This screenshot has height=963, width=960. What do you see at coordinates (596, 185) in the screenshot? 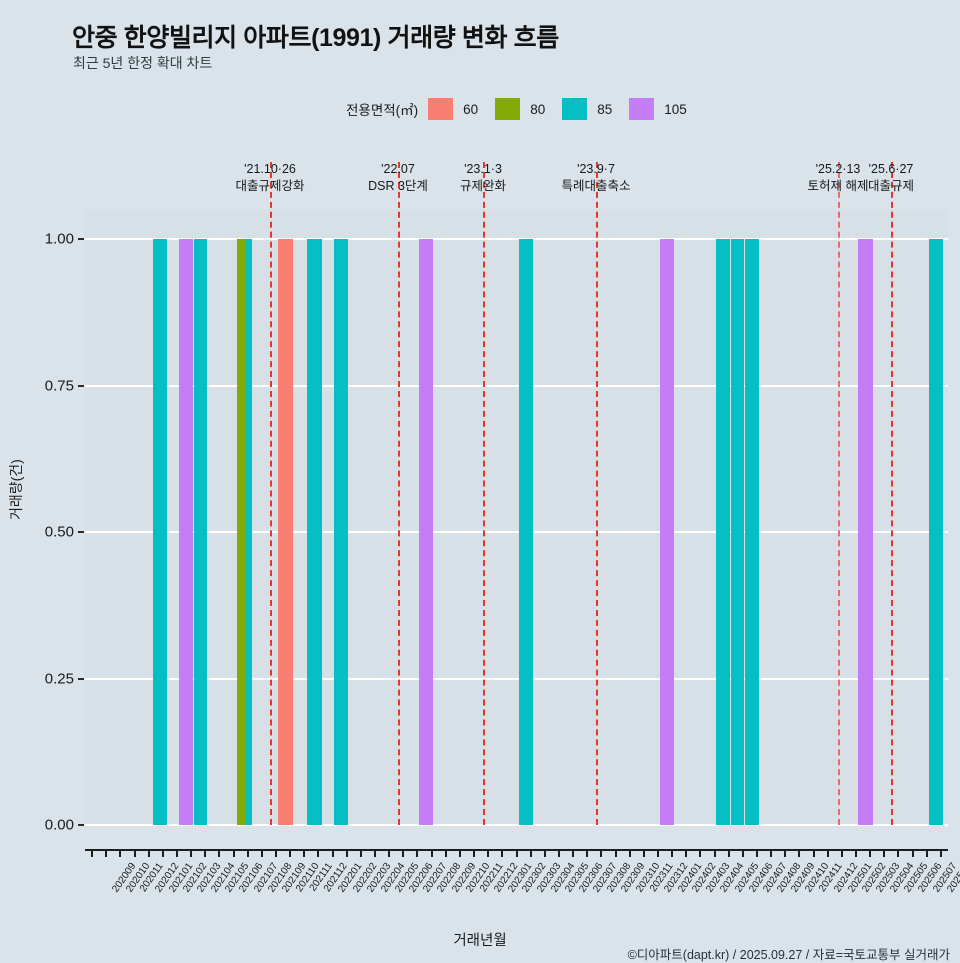
I see `event-text: 특례대출축소` at bounding box center [596, 185].